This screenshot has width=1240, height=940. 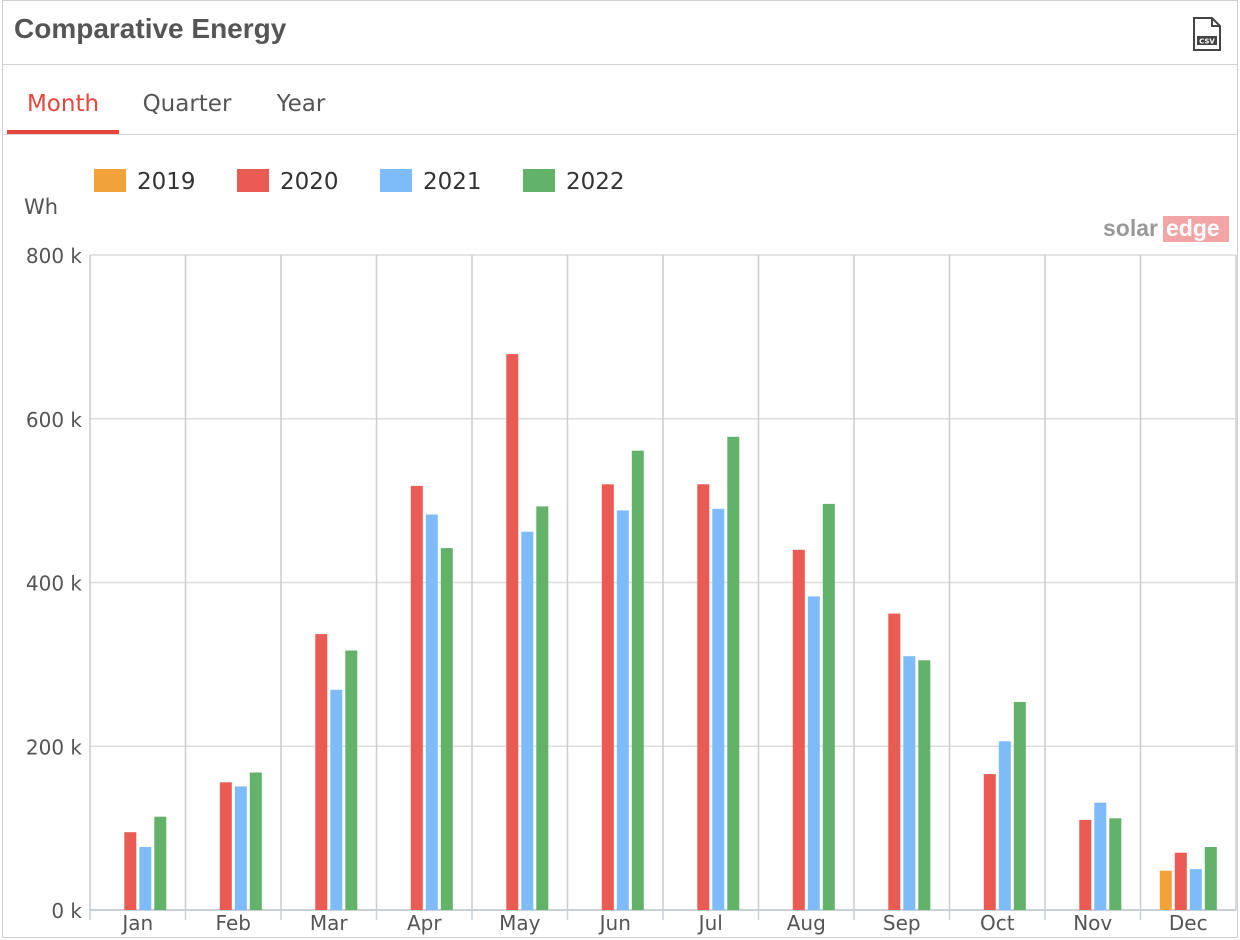 What do you see at coordinates (620, 100) in the screenshot?
I see `period-tabs: Month Quarter Year` at bounding box center [620, 100].